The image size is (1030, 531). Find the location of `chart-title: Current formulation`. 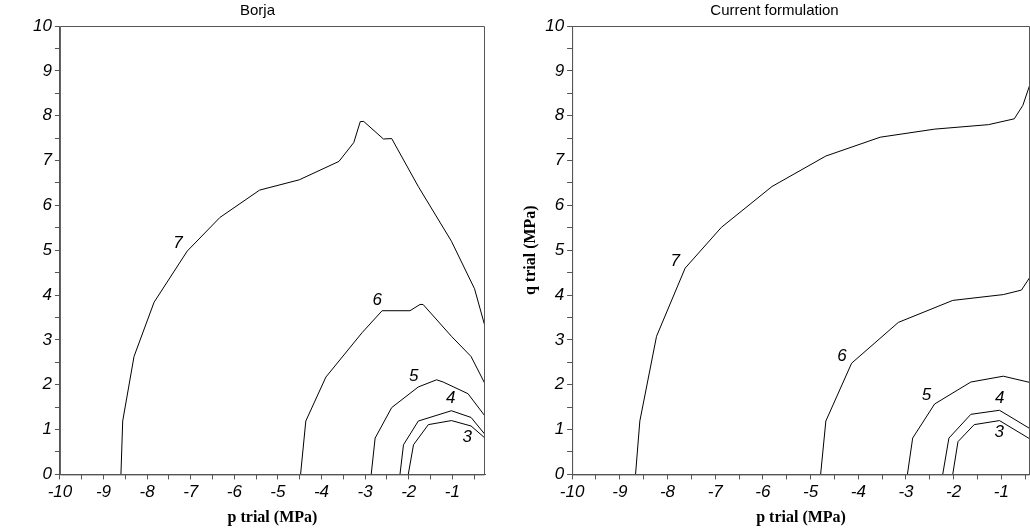

chart-title: Current formulation is located at coordinates (774, 10).